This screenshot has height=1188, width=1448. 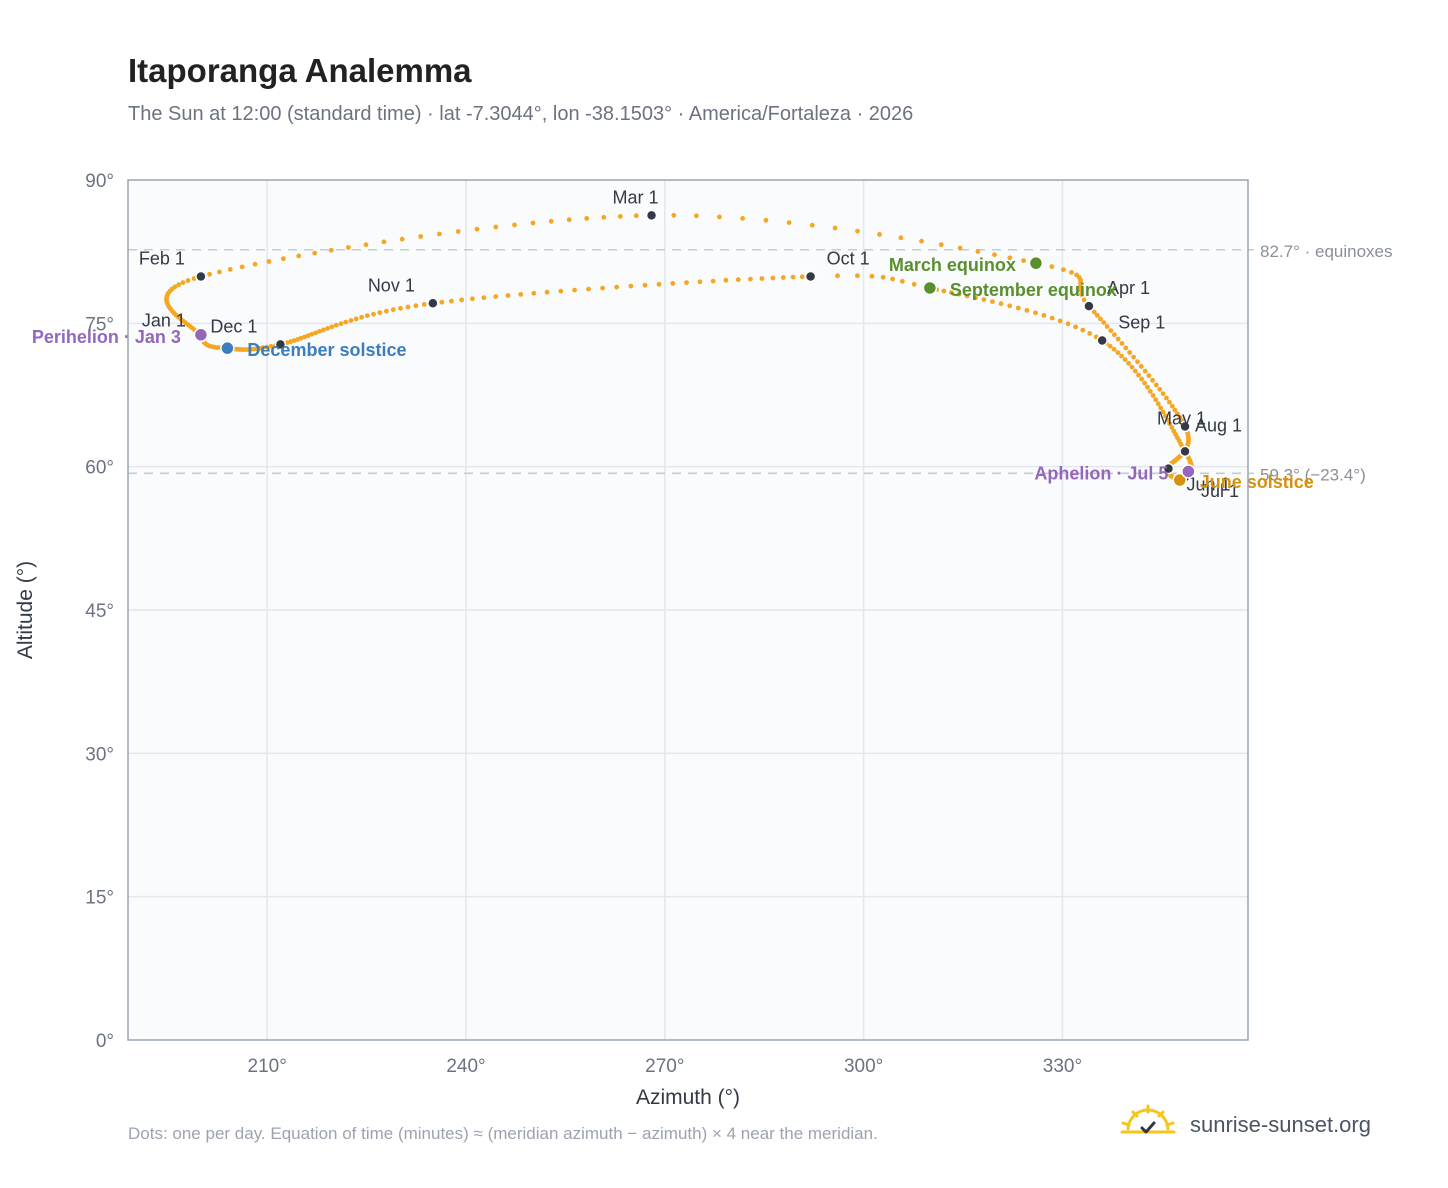 What do you see at coordinates (1062, 1066) in the screenshot?
I see `x-tick-label: 330°` at bounding box center [1062, 1066].